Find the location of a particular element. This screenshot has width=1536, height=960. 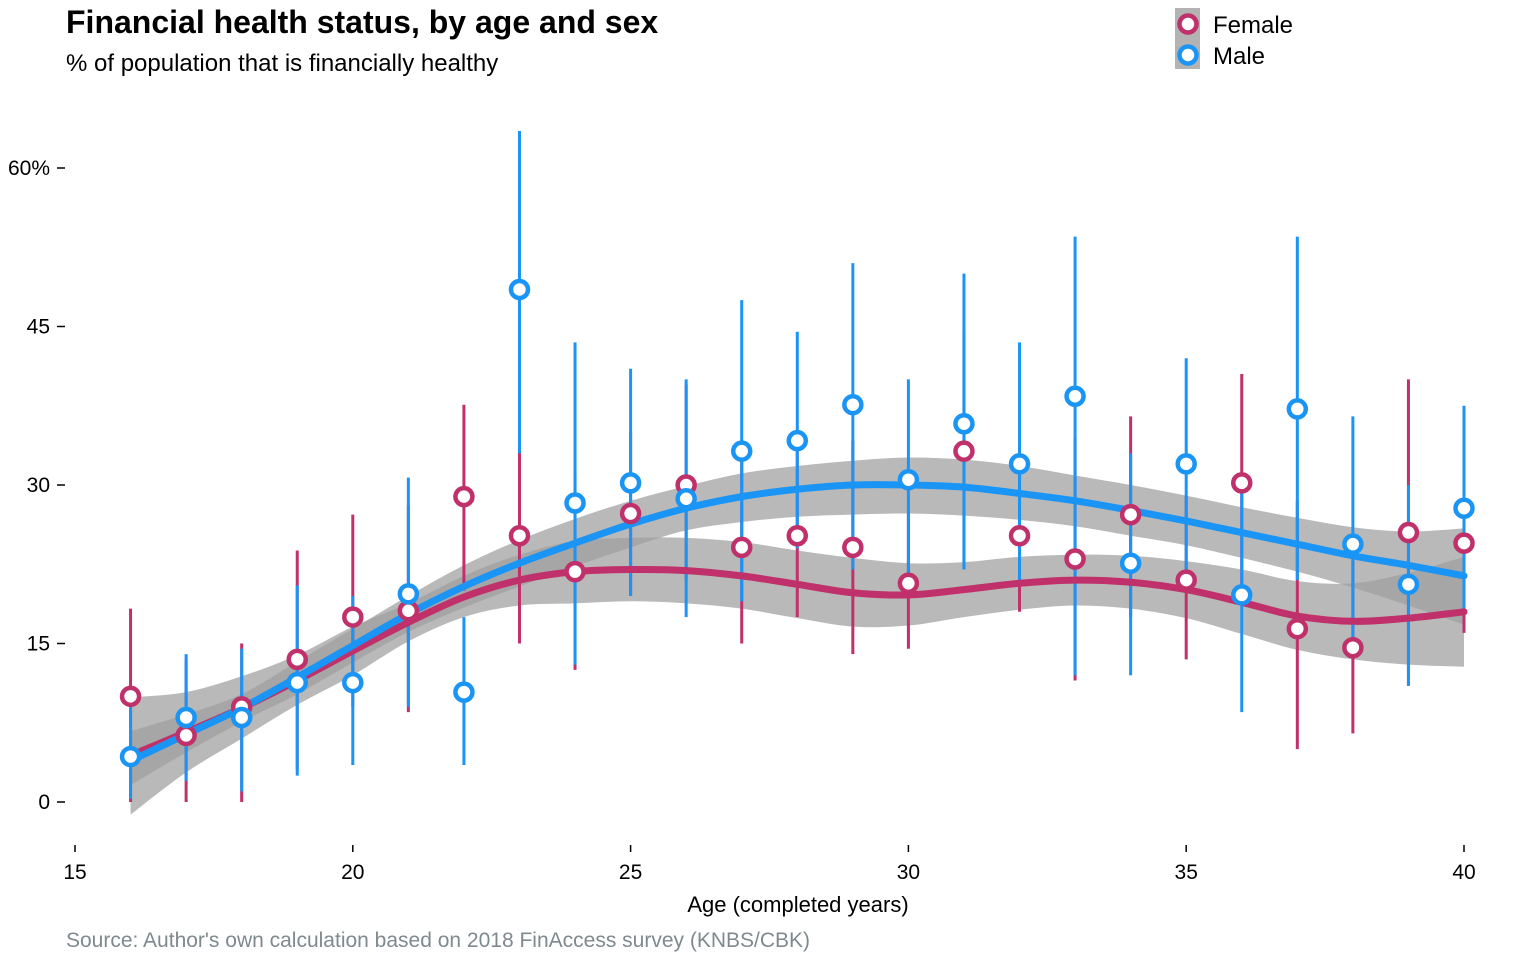

legend-label-male: Male is located at coordinates (1239, 56).